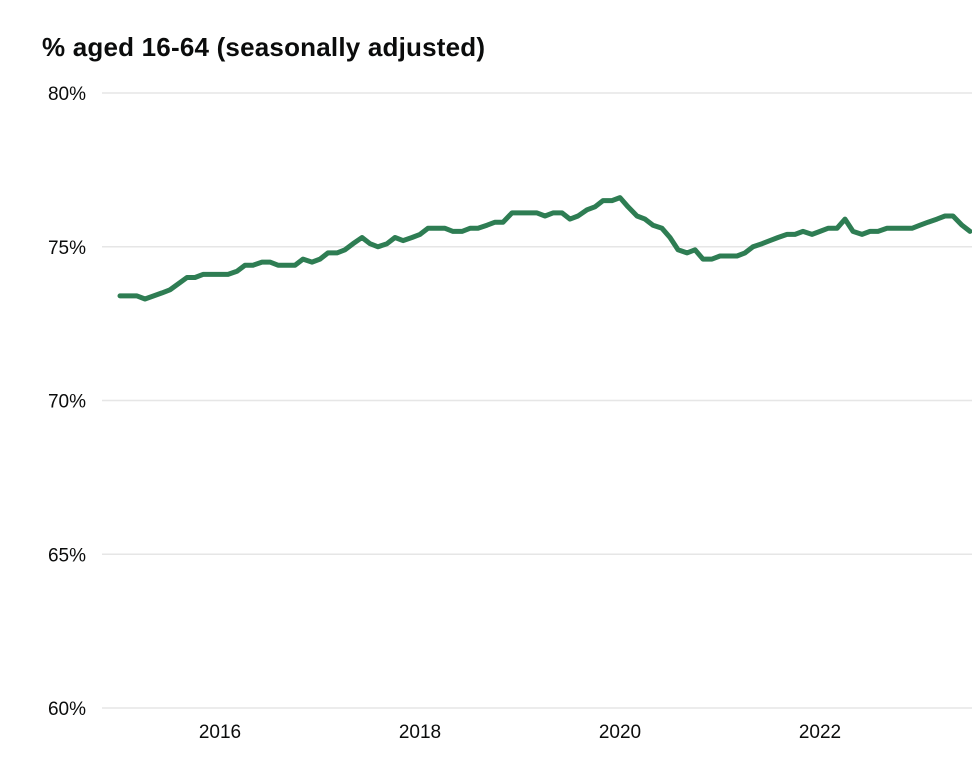 Image resolution: width=972 pixels, height=781 pixels. Describe the element at coordinates (67, 94) in the screenshot. I see `y-tick-label: 80%` at that location.